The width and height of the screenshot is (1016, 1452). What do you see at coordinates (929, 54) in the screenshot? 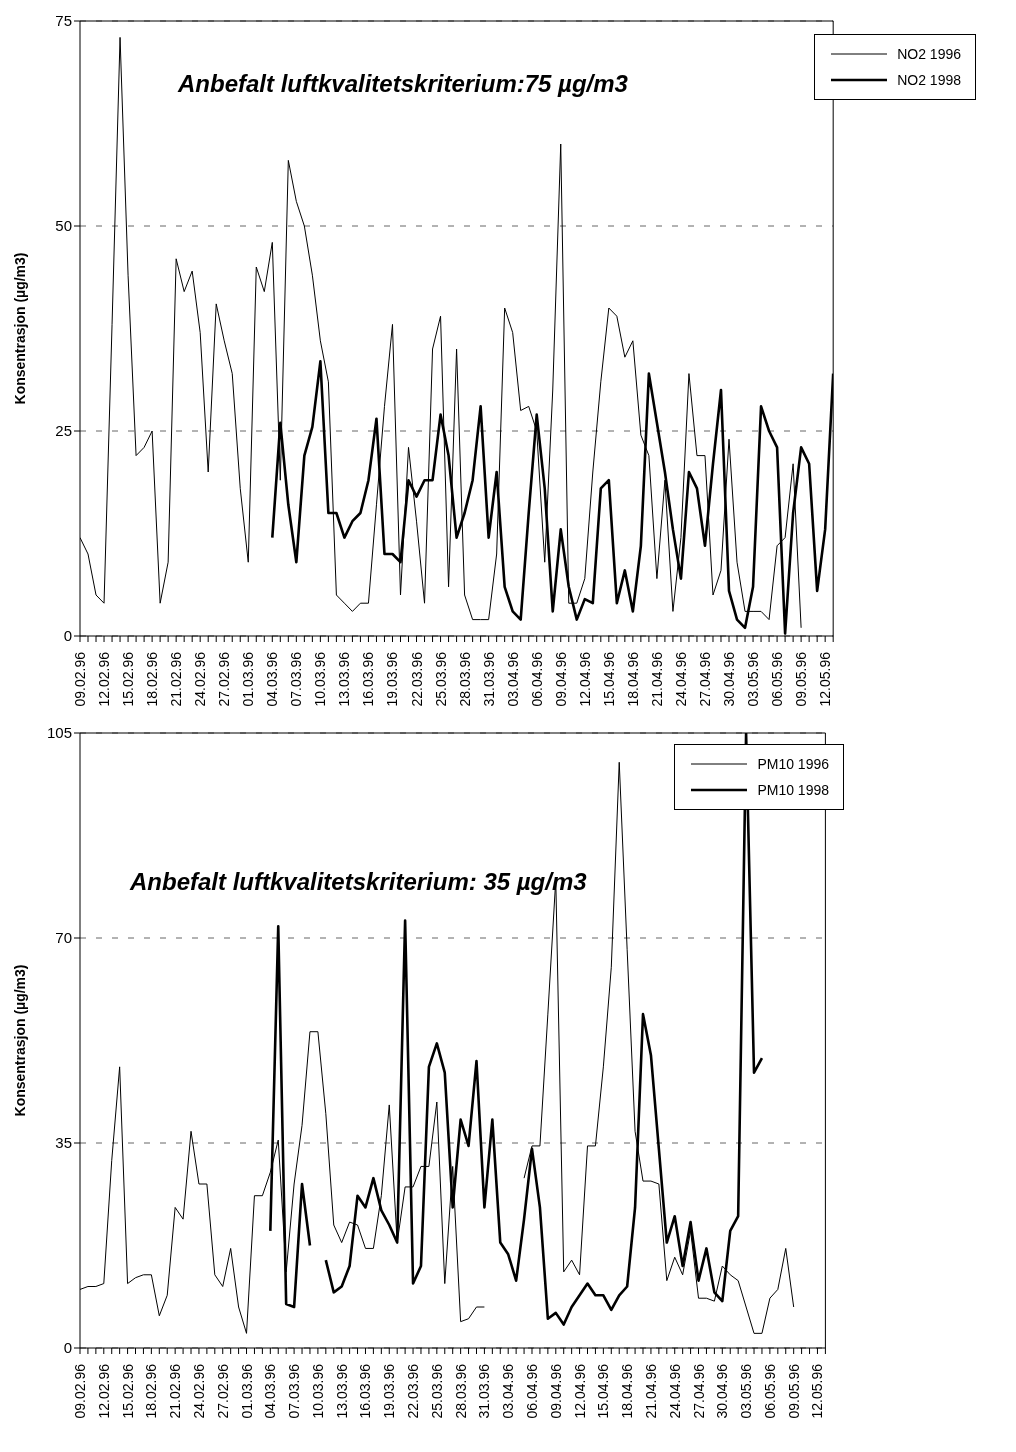
I see `legend-label: NO2 1996` at bounding box center [929, 54].